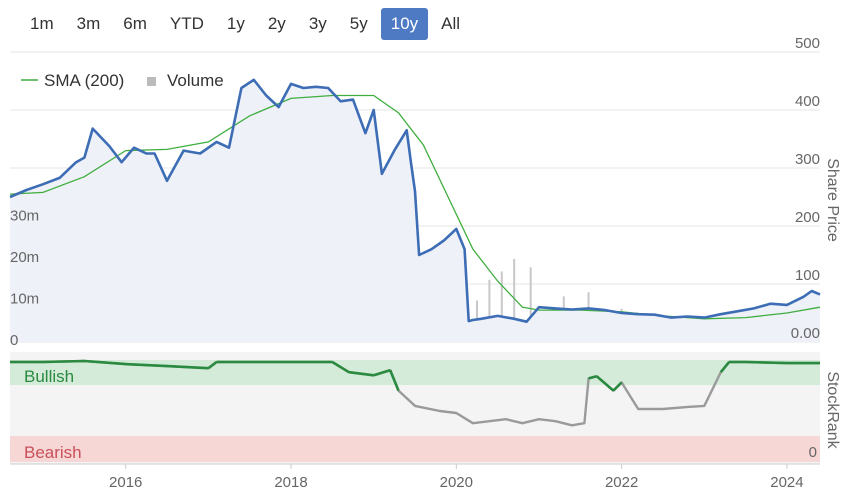 The image size is (854, 491). What do you see at coordinates (805, 333) in the screenshot?
I see `price-tick-label: 0.00` at bounding box center [805, 333].